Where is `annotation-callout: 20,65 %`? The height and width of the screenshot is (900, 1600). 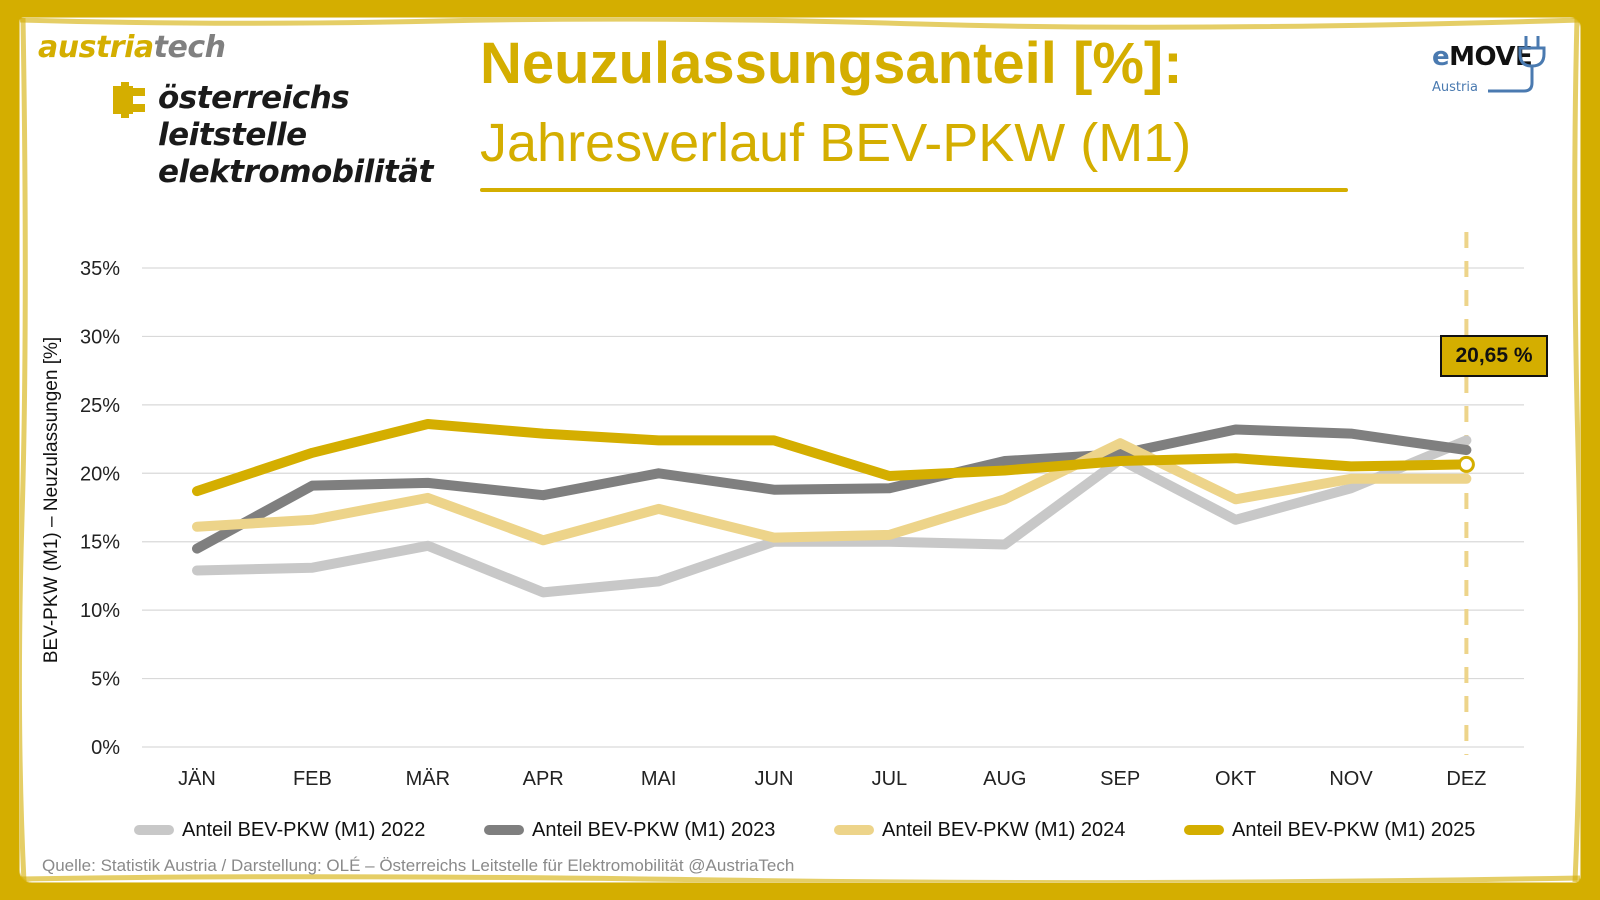 annotation-callout: 20,65 % is located at coordinates (1494, 356).